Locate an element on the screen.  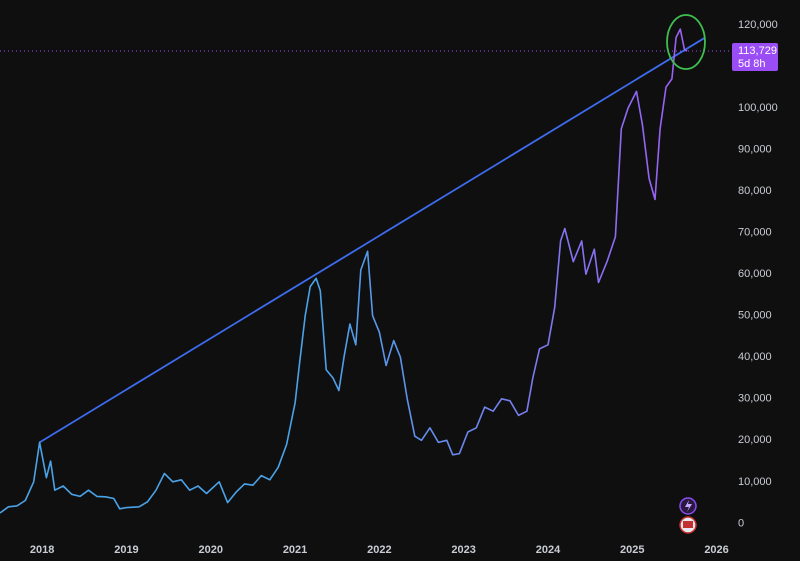
countdown-label: 5d 8h is located at coordinates (752, 64).